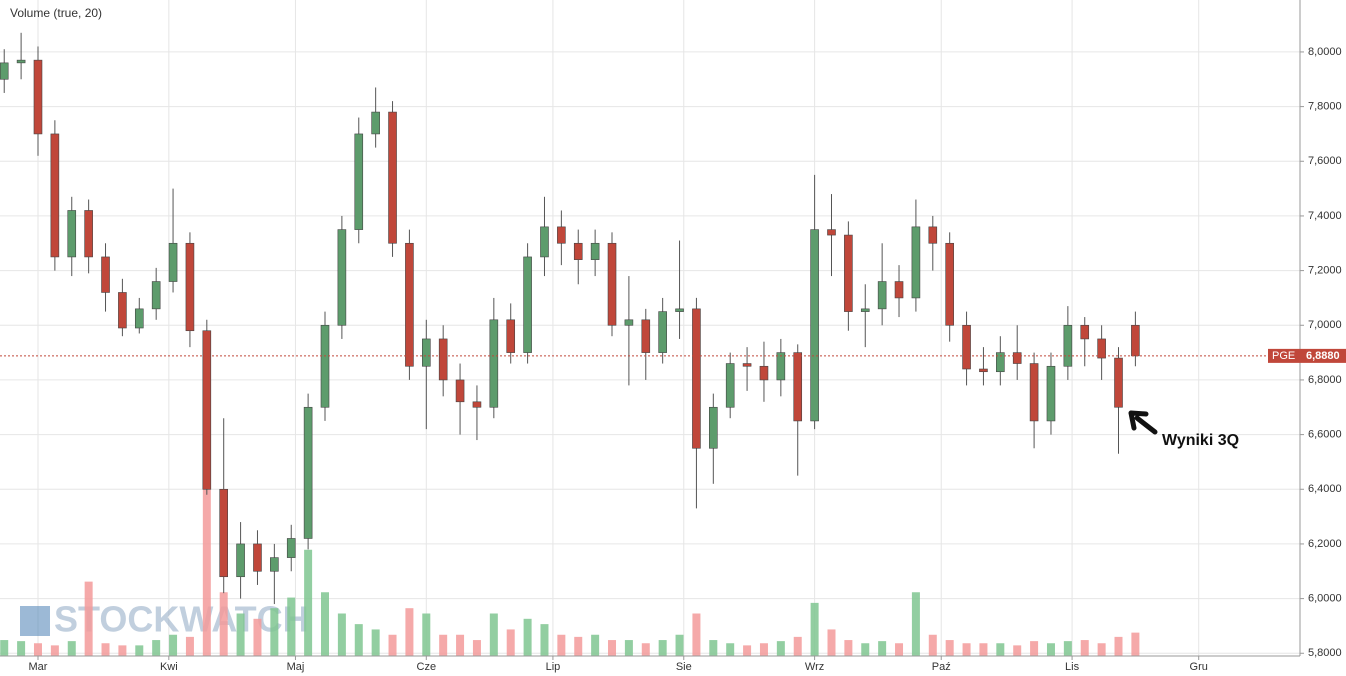 The width and height of the screenshot is (1346, 676). Describe the element at coordinates (1325, 216) in the screenshot. I see `y-tick-label: 7,4000` at that location.